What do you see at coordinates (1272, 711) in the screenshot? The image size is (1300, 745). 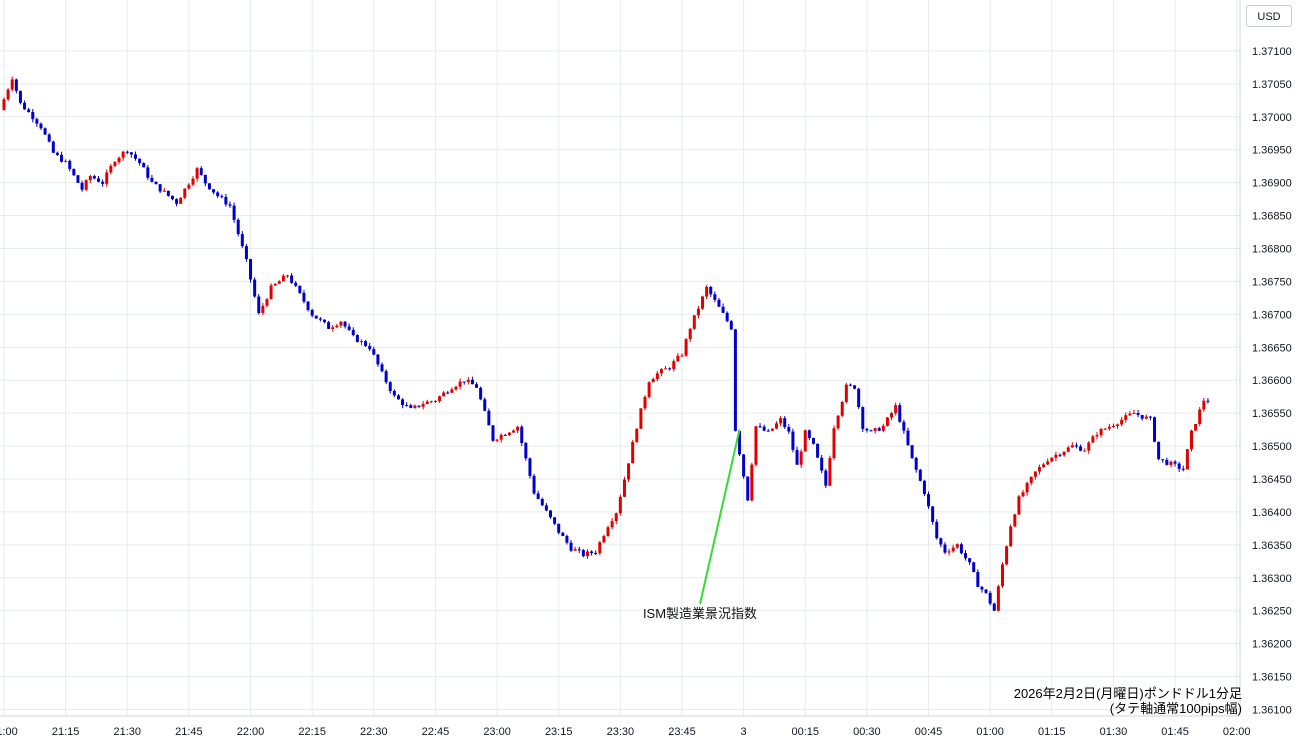 I see `y-tick-label: 1.36100` at bounding box center [1272, 711].